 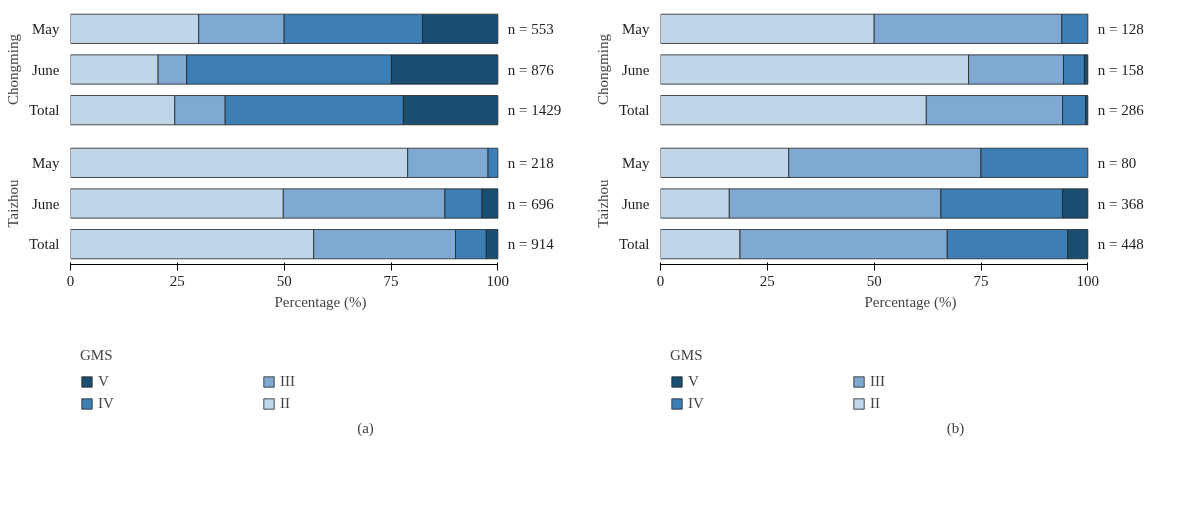 I want to click on text: n = 448, so click(x=1120, y=244).